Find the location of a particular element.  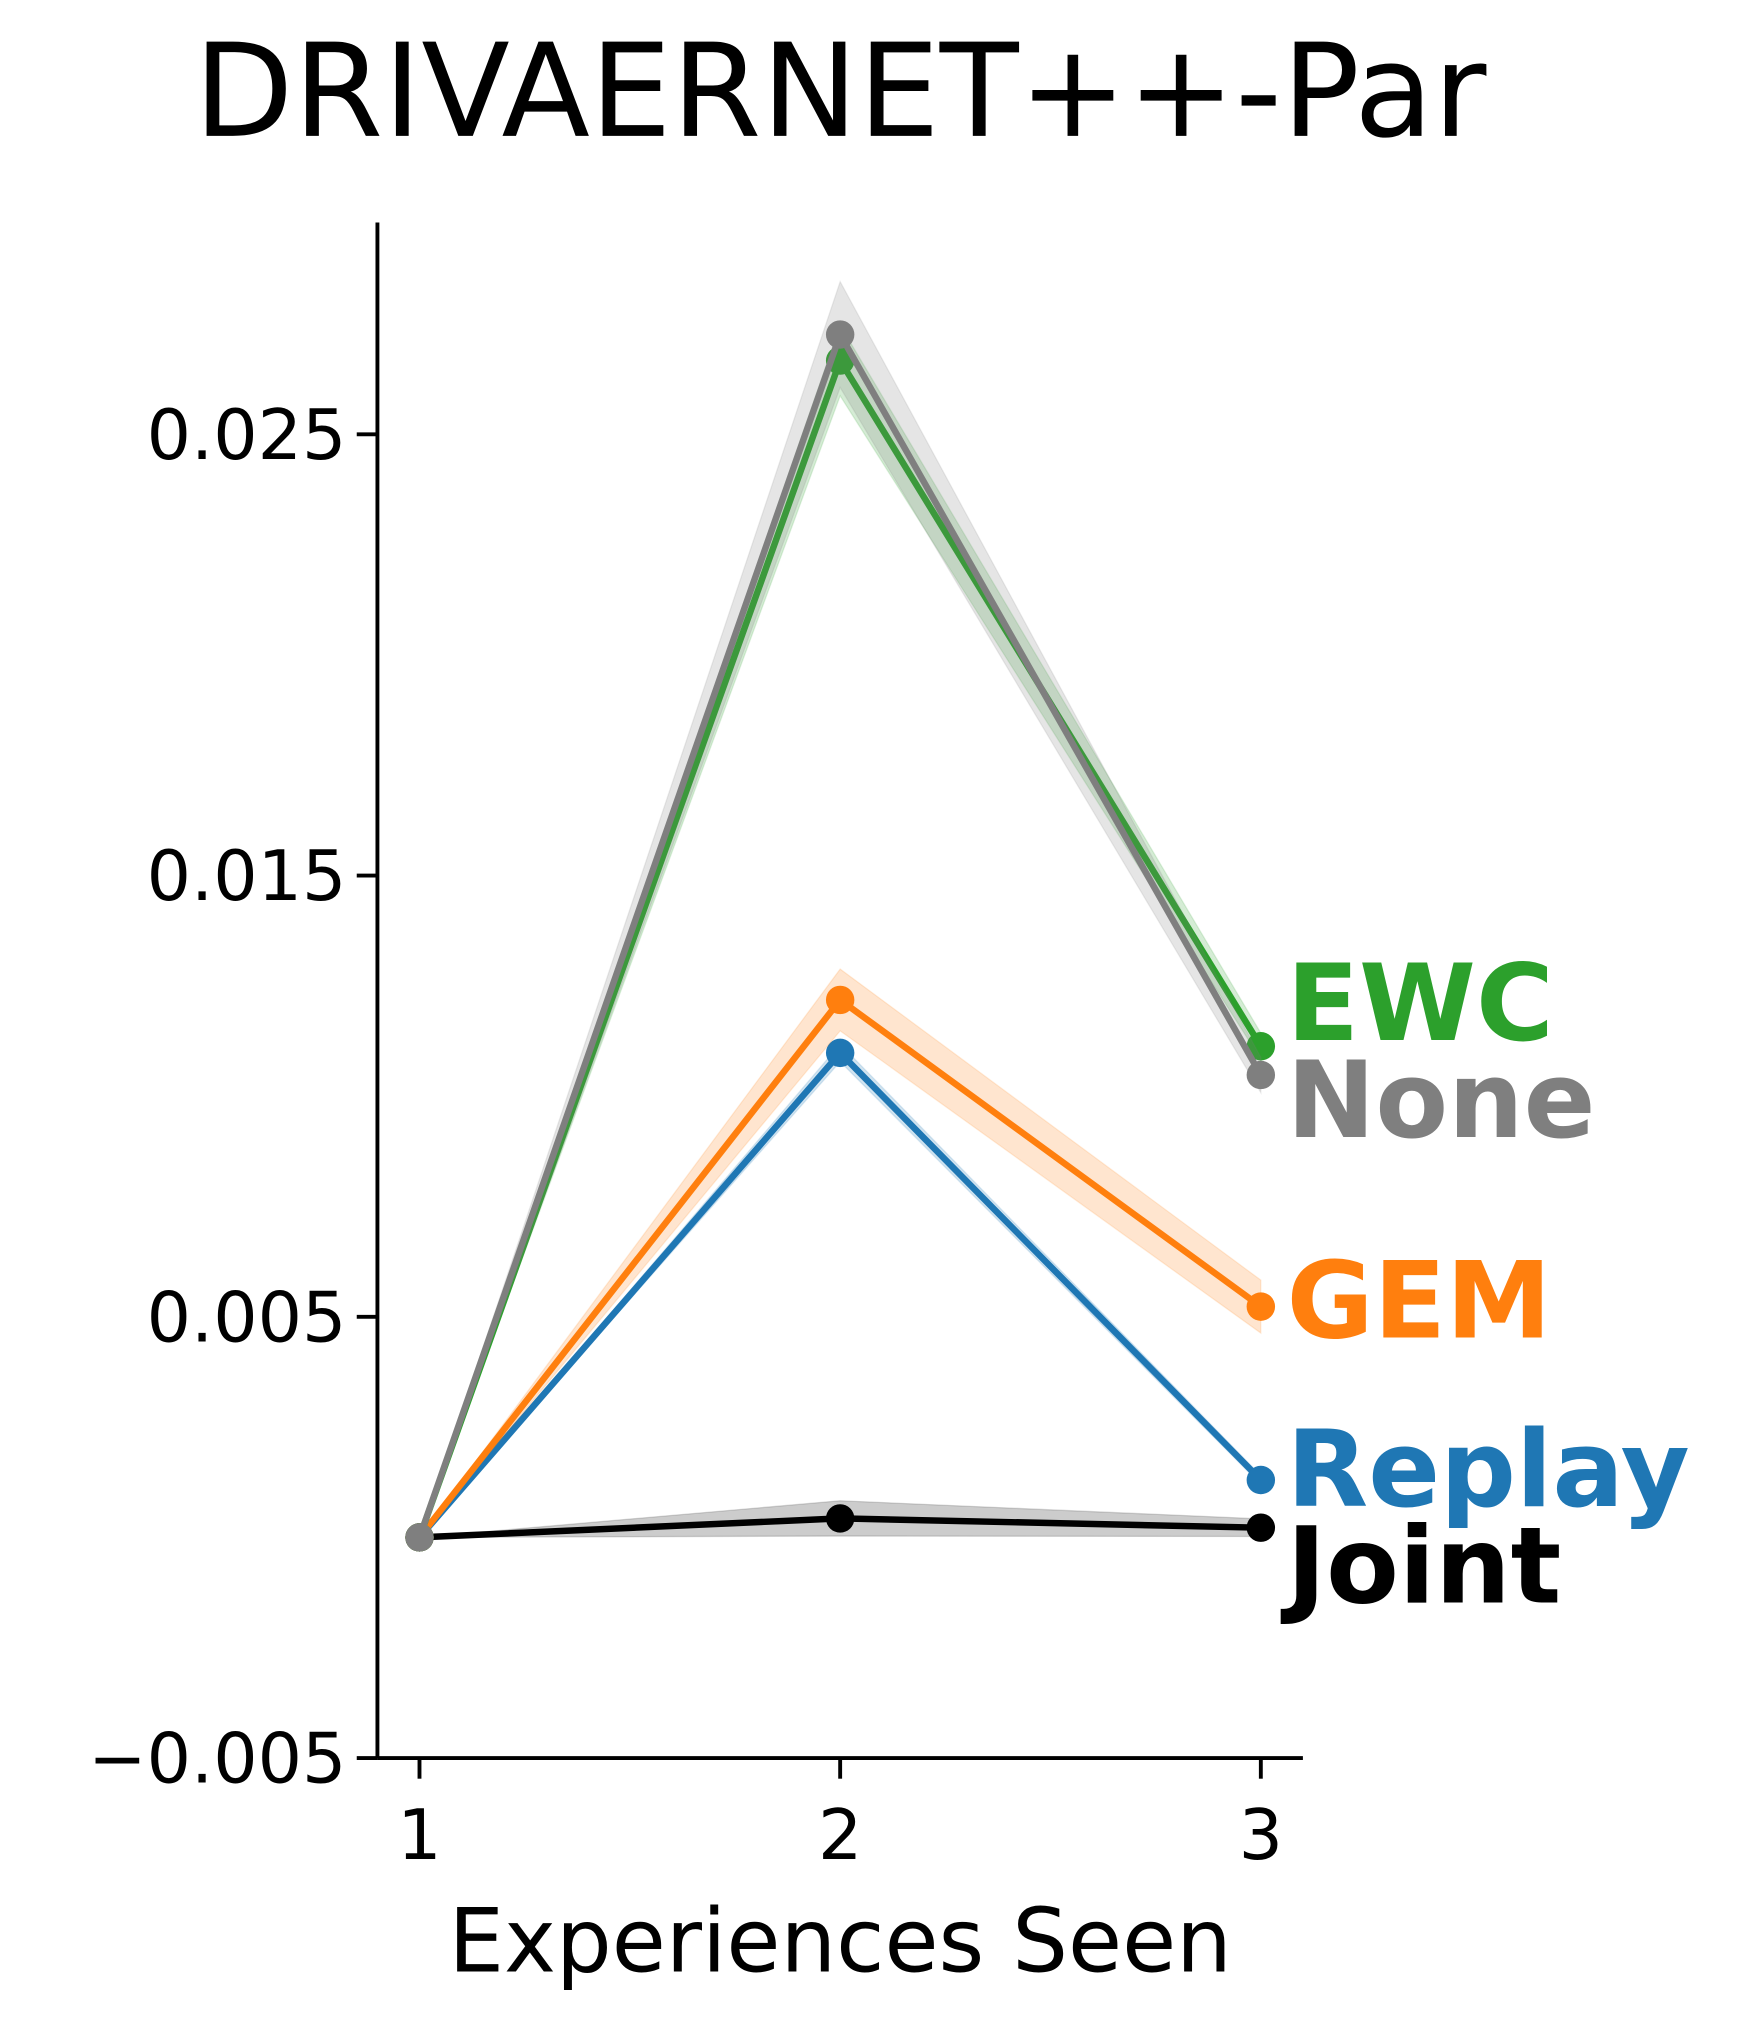

x-tick-label: 3 is located at coordinates (1261, 1835).